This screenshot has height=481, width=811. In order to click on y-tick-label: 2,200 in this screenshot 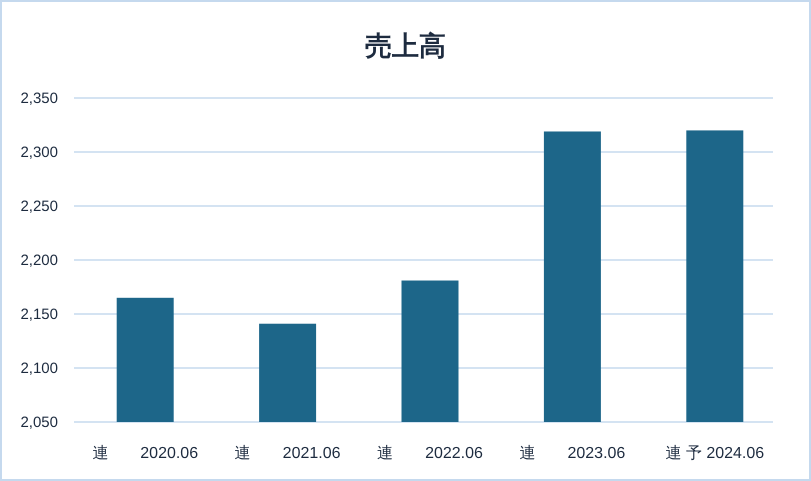, I will do `click(39, 260)`.